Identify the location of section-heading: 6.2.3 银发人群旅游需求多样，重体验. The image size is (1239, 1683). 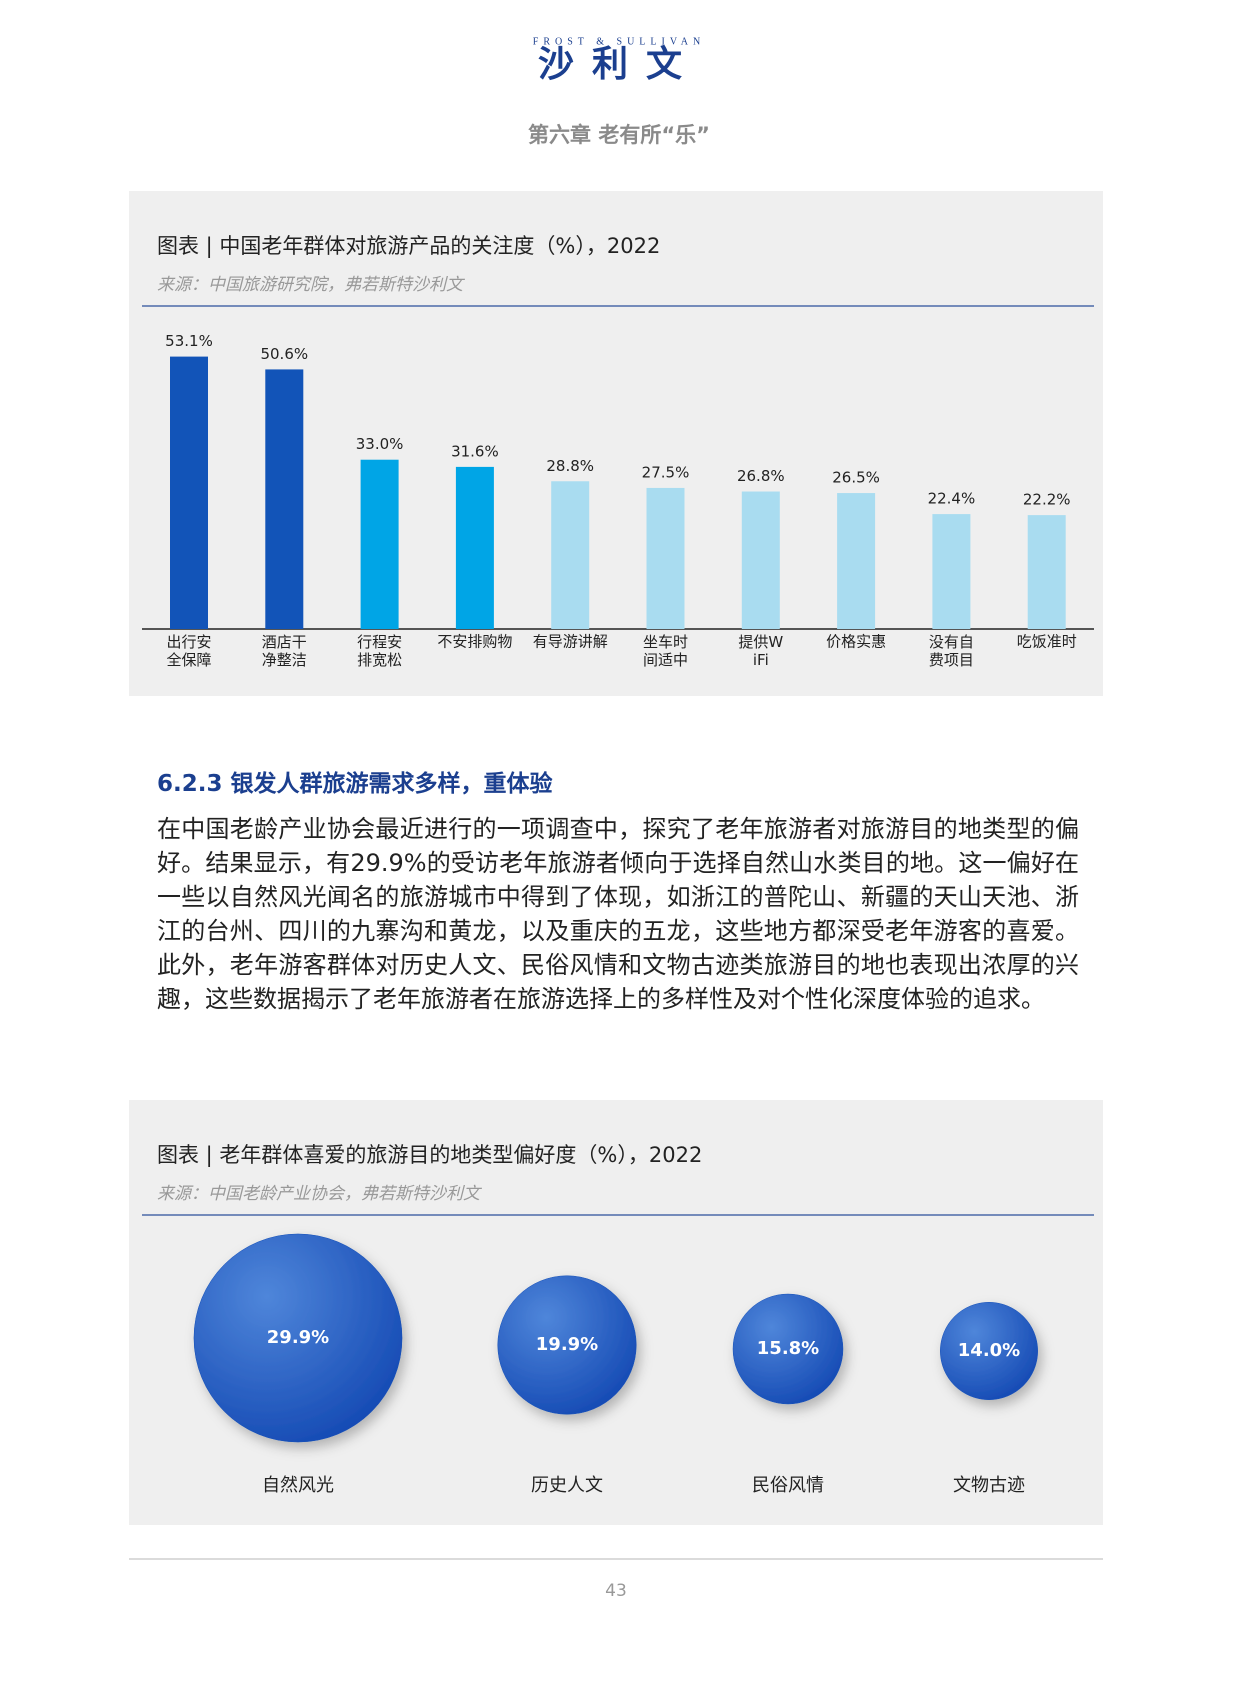
(355, 784).